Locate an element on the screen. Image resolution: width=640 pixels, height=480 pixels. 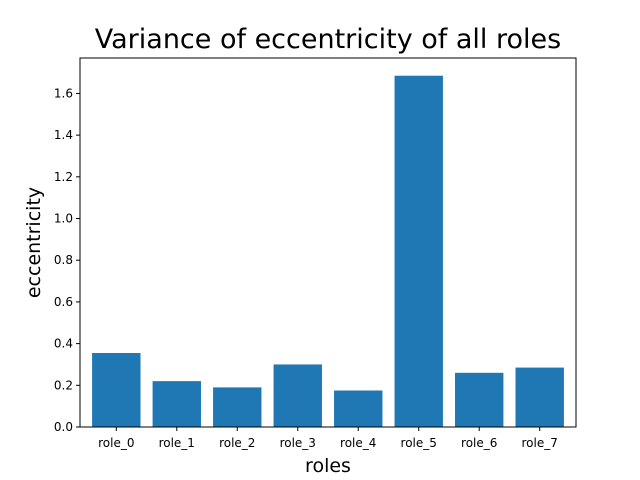
x-tick-label: role_2 is located at coordinates (237, 443).